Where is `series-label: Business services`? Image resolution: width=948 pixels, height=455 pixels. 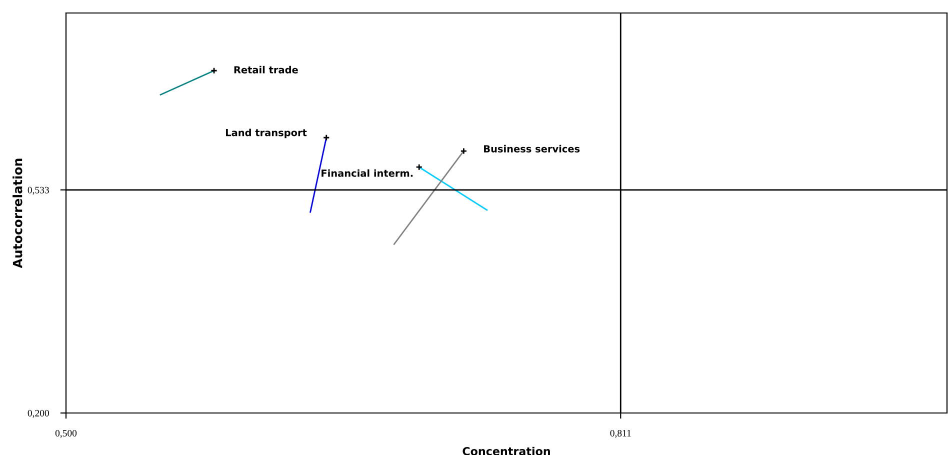
series-label: Business services is located at coordinates (532, 148).